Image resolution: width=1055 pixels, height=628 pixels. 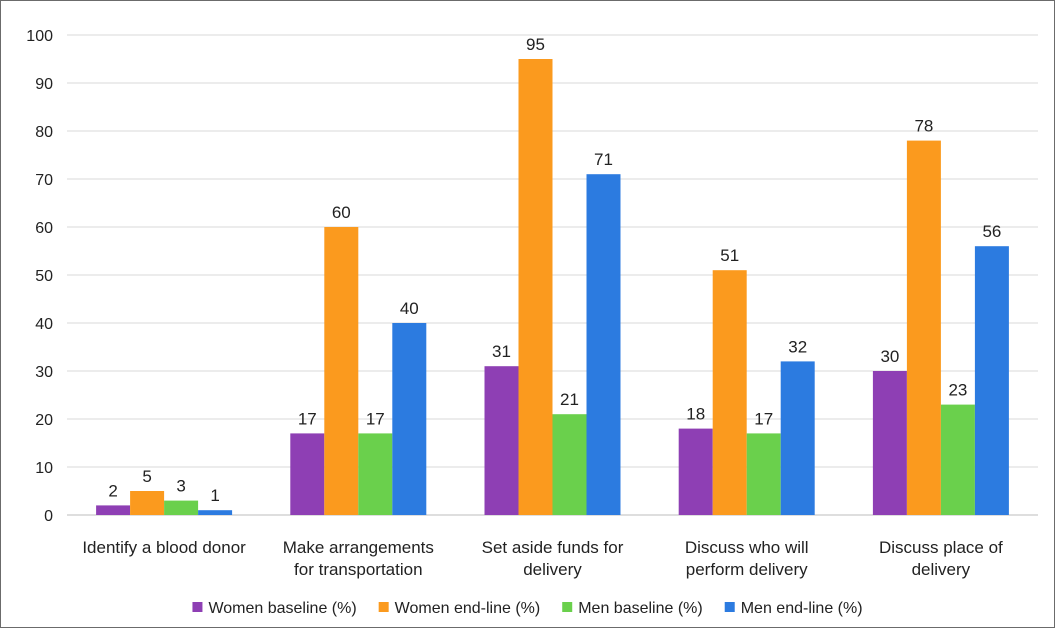 I want to click on y-tick-label: 30, so click(x=44, y=372).